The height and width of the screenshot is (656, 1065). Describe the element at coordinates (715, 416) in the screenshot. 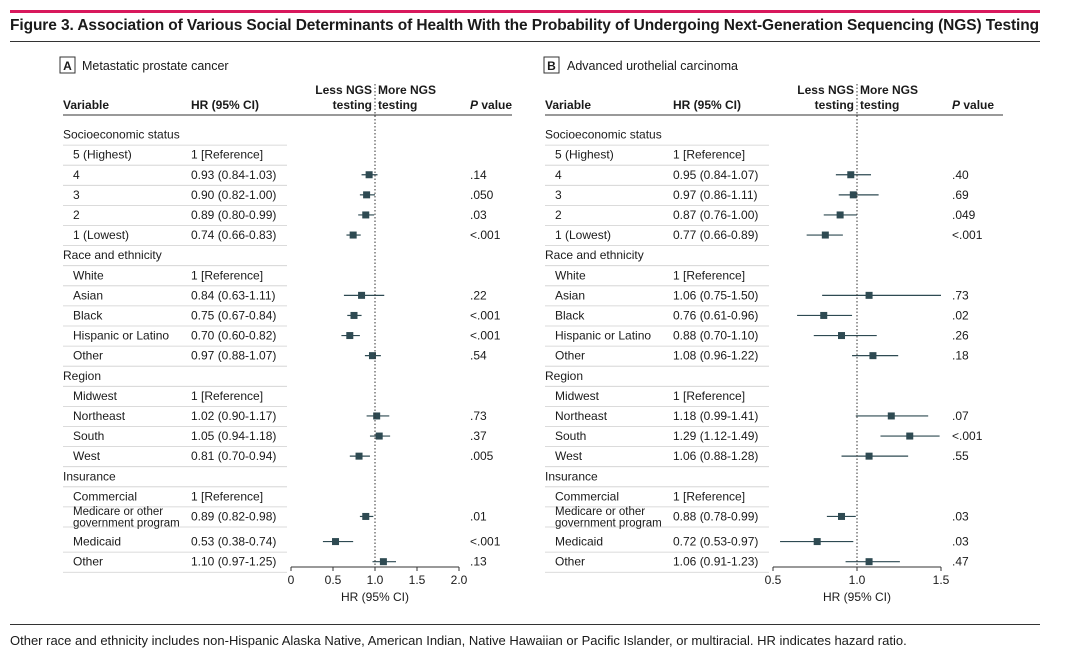

I see `panel-b-hr-text: 1.18 (0.99-1.41)` at that location.